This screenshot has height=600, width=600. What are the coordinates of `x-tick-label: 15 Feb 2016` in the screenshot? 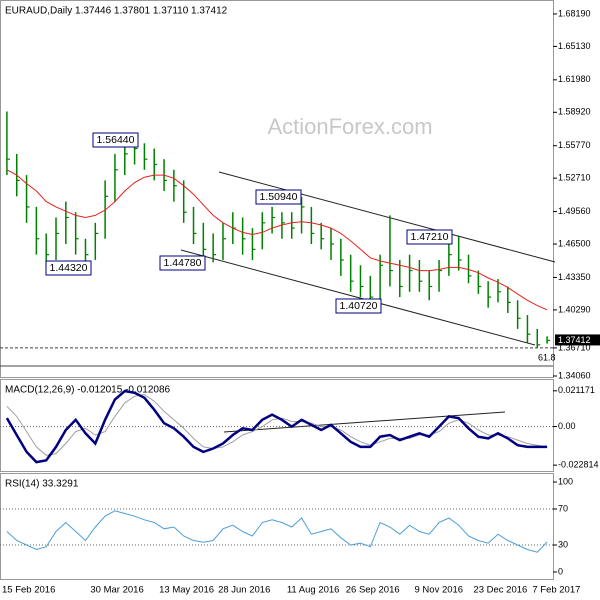 It's located at (28, 590).